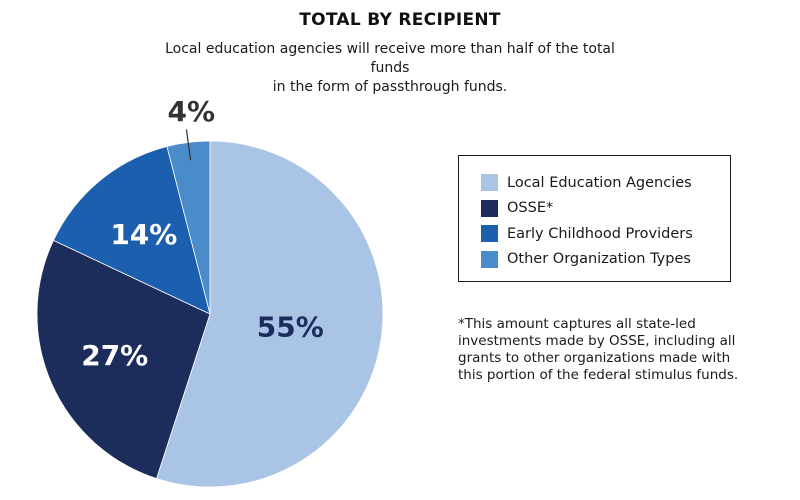 The image size is (800, 500). Describe the element at coordinates (599, 182) in the screenshot. I see `legend-label: Local Education Agencies` at that location.